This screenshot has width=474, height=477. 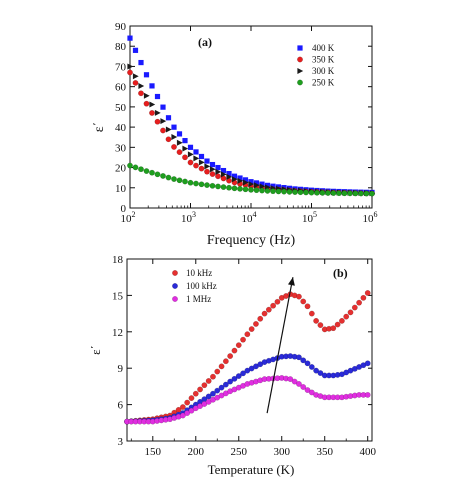 I want to click on panel-a-series-250-k, so click(x=251, y=179).